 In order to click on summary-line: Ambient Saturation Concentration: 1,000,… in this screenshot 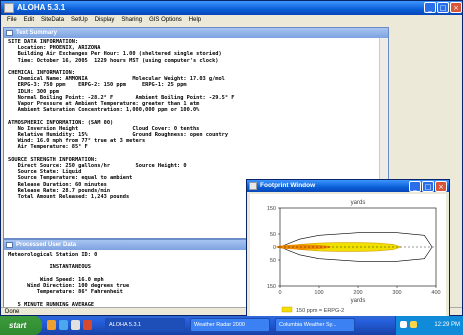, I will do `click(104, 110)`.